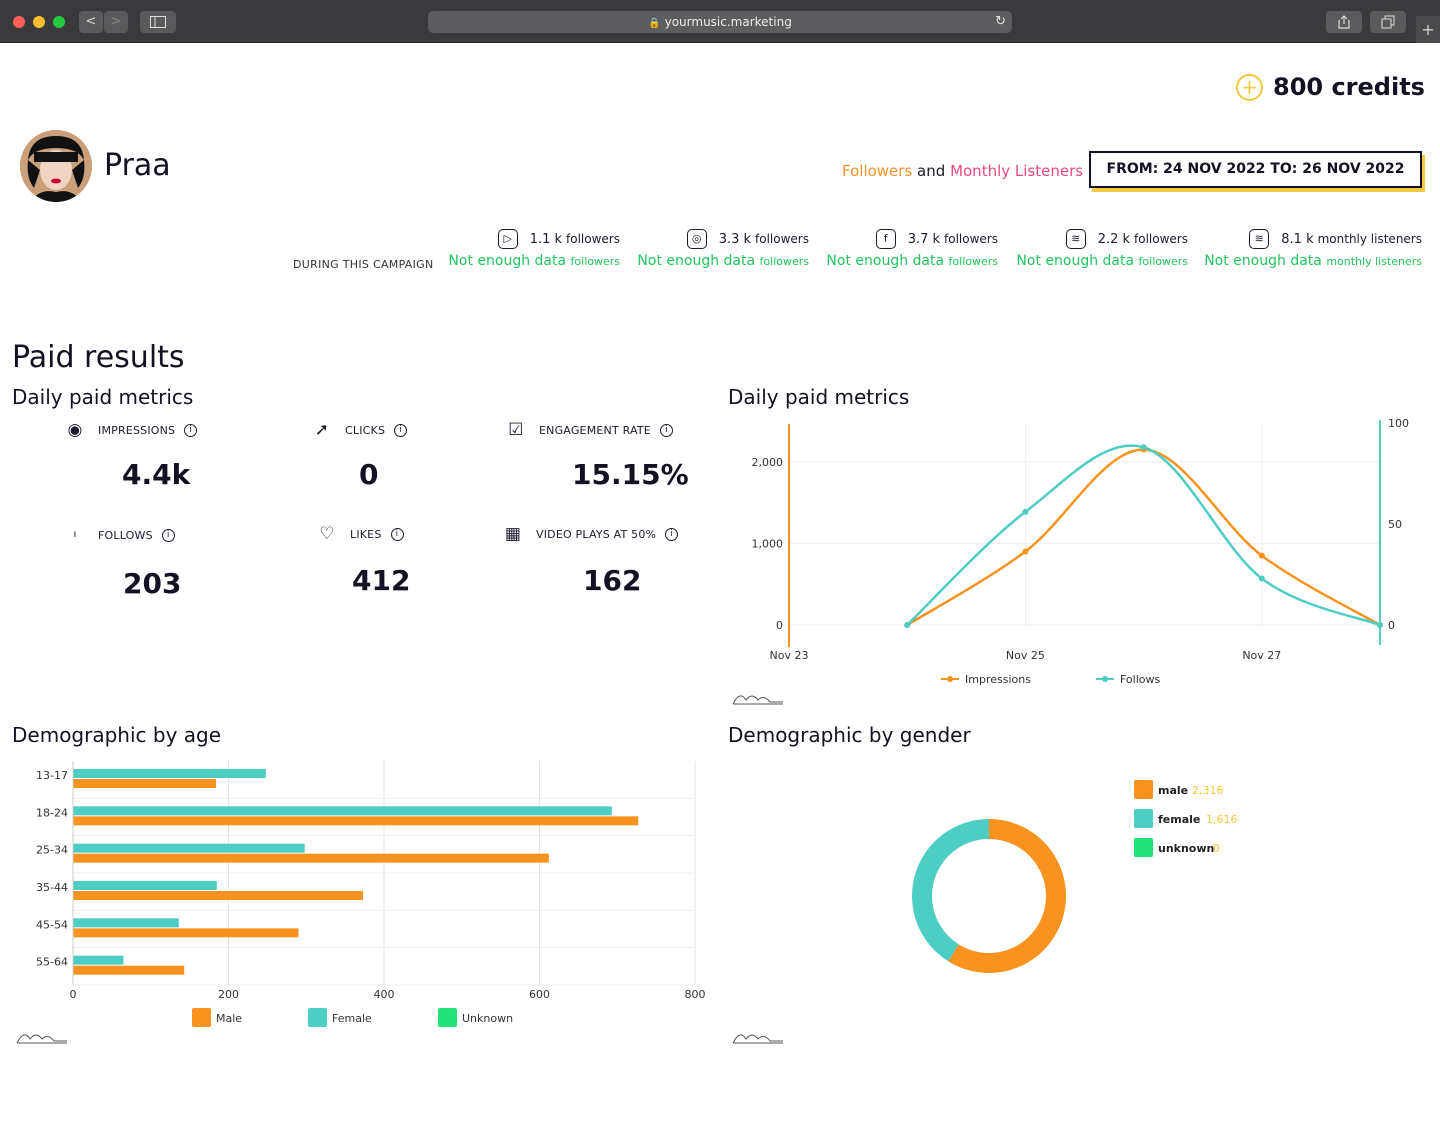 Image resolution: width=1440 pixels, height=1133 pixels. I want to click on metric-clicks: ➚ CLICKS i 0, so click(411, 454).